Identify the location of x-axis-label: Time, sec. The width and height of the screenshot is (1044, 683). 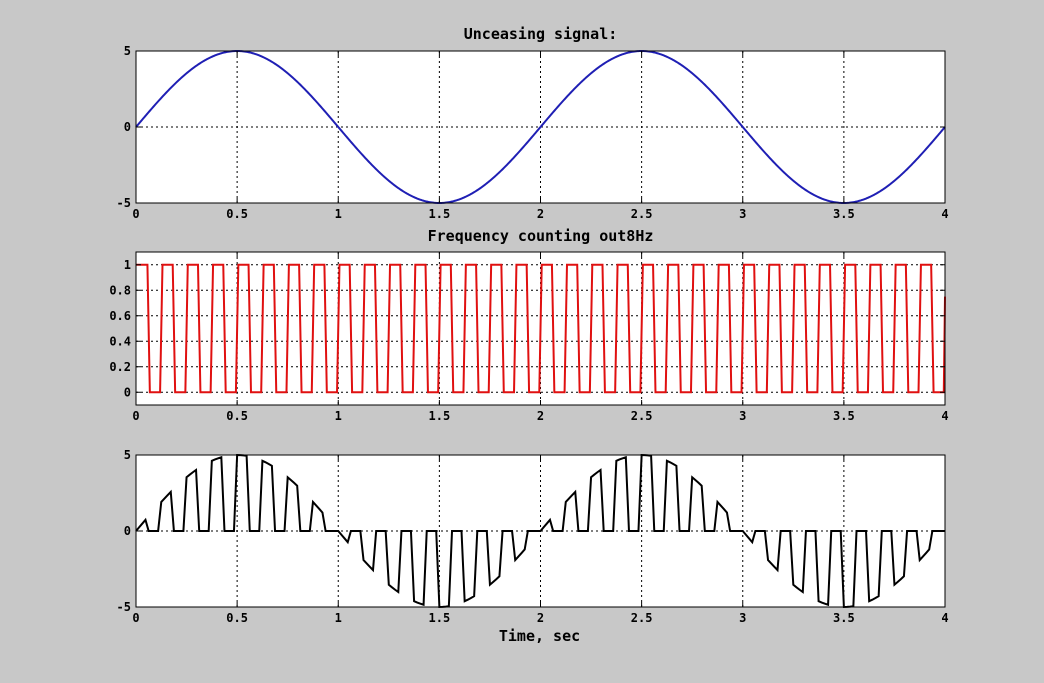
(539, 636).